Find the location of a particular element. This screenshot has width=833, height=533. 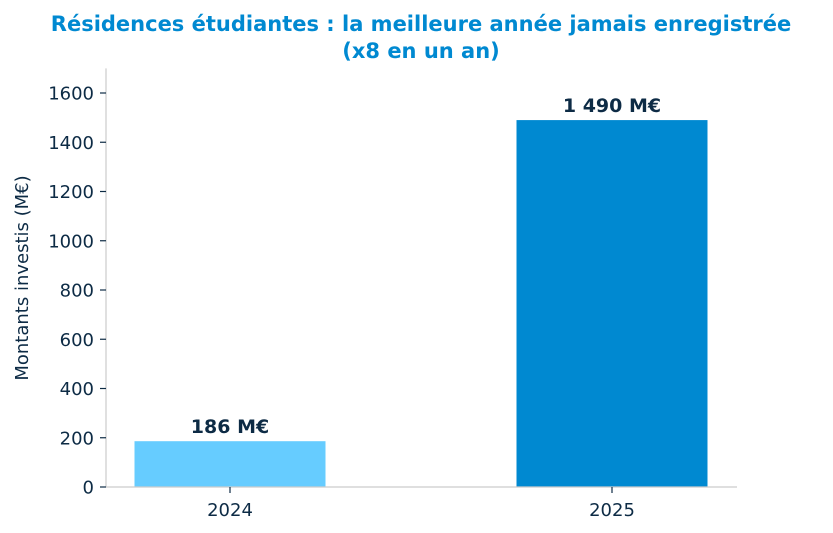

y-tick-label: 800 is located at coordinates (77, 291).